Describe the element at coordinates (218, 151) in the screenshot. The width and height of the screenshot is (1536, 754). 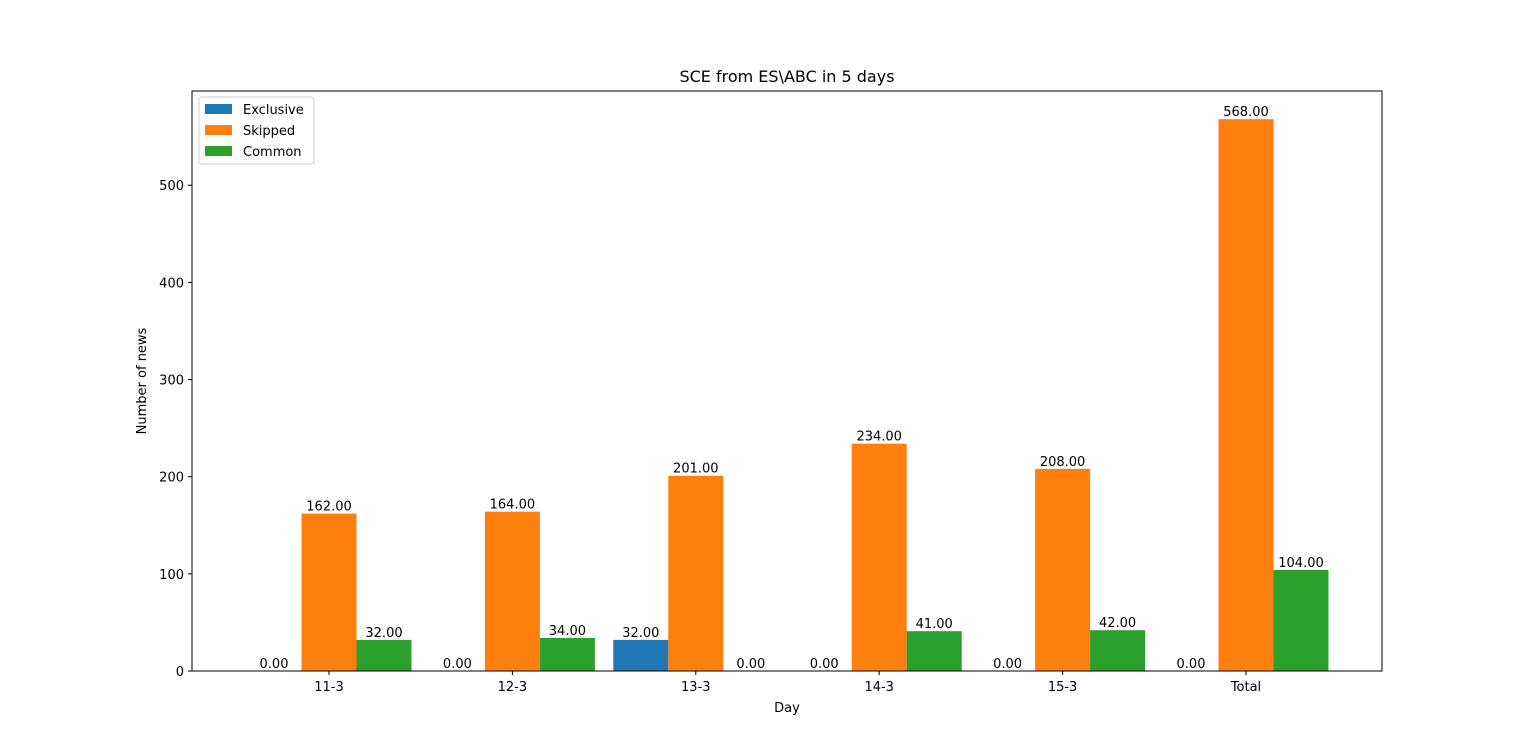
I see `legend-swatch-common` at that location.